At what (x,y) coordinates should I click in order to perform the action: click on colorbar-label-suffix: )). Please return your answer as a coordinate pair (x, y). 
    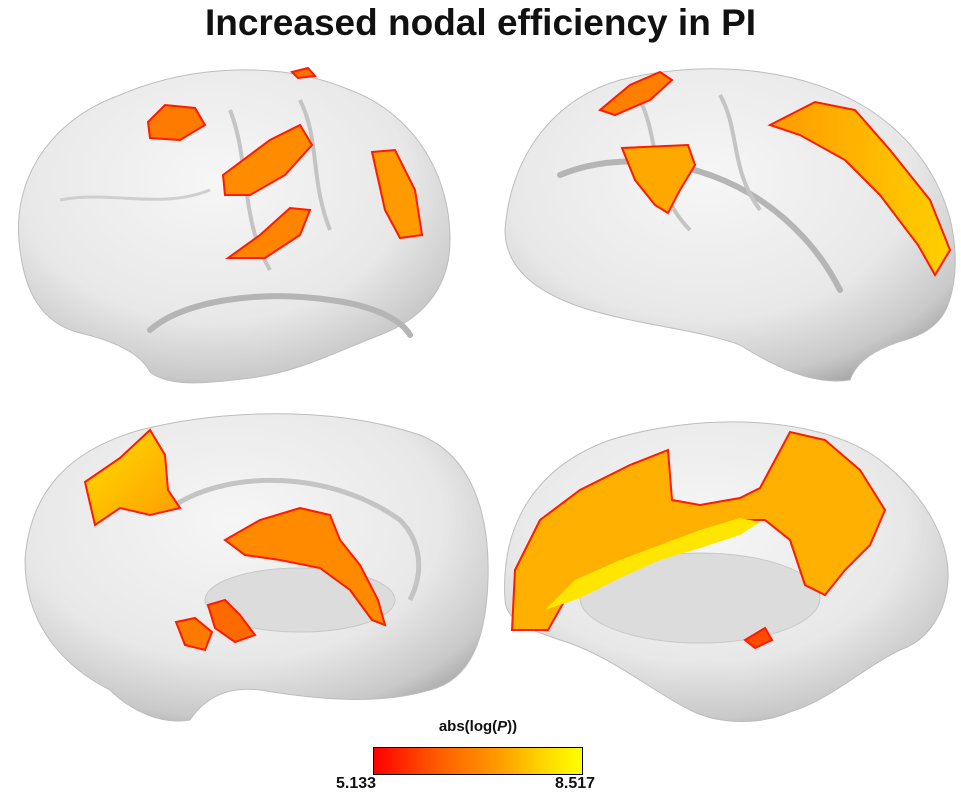
    Looking at the image, I should click on (512, 726).